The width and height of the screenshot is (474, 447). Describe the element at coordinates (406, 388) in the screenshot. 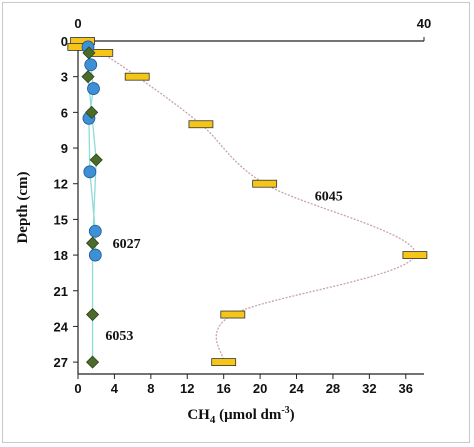

I see `x-tick-label: 36` at that location.